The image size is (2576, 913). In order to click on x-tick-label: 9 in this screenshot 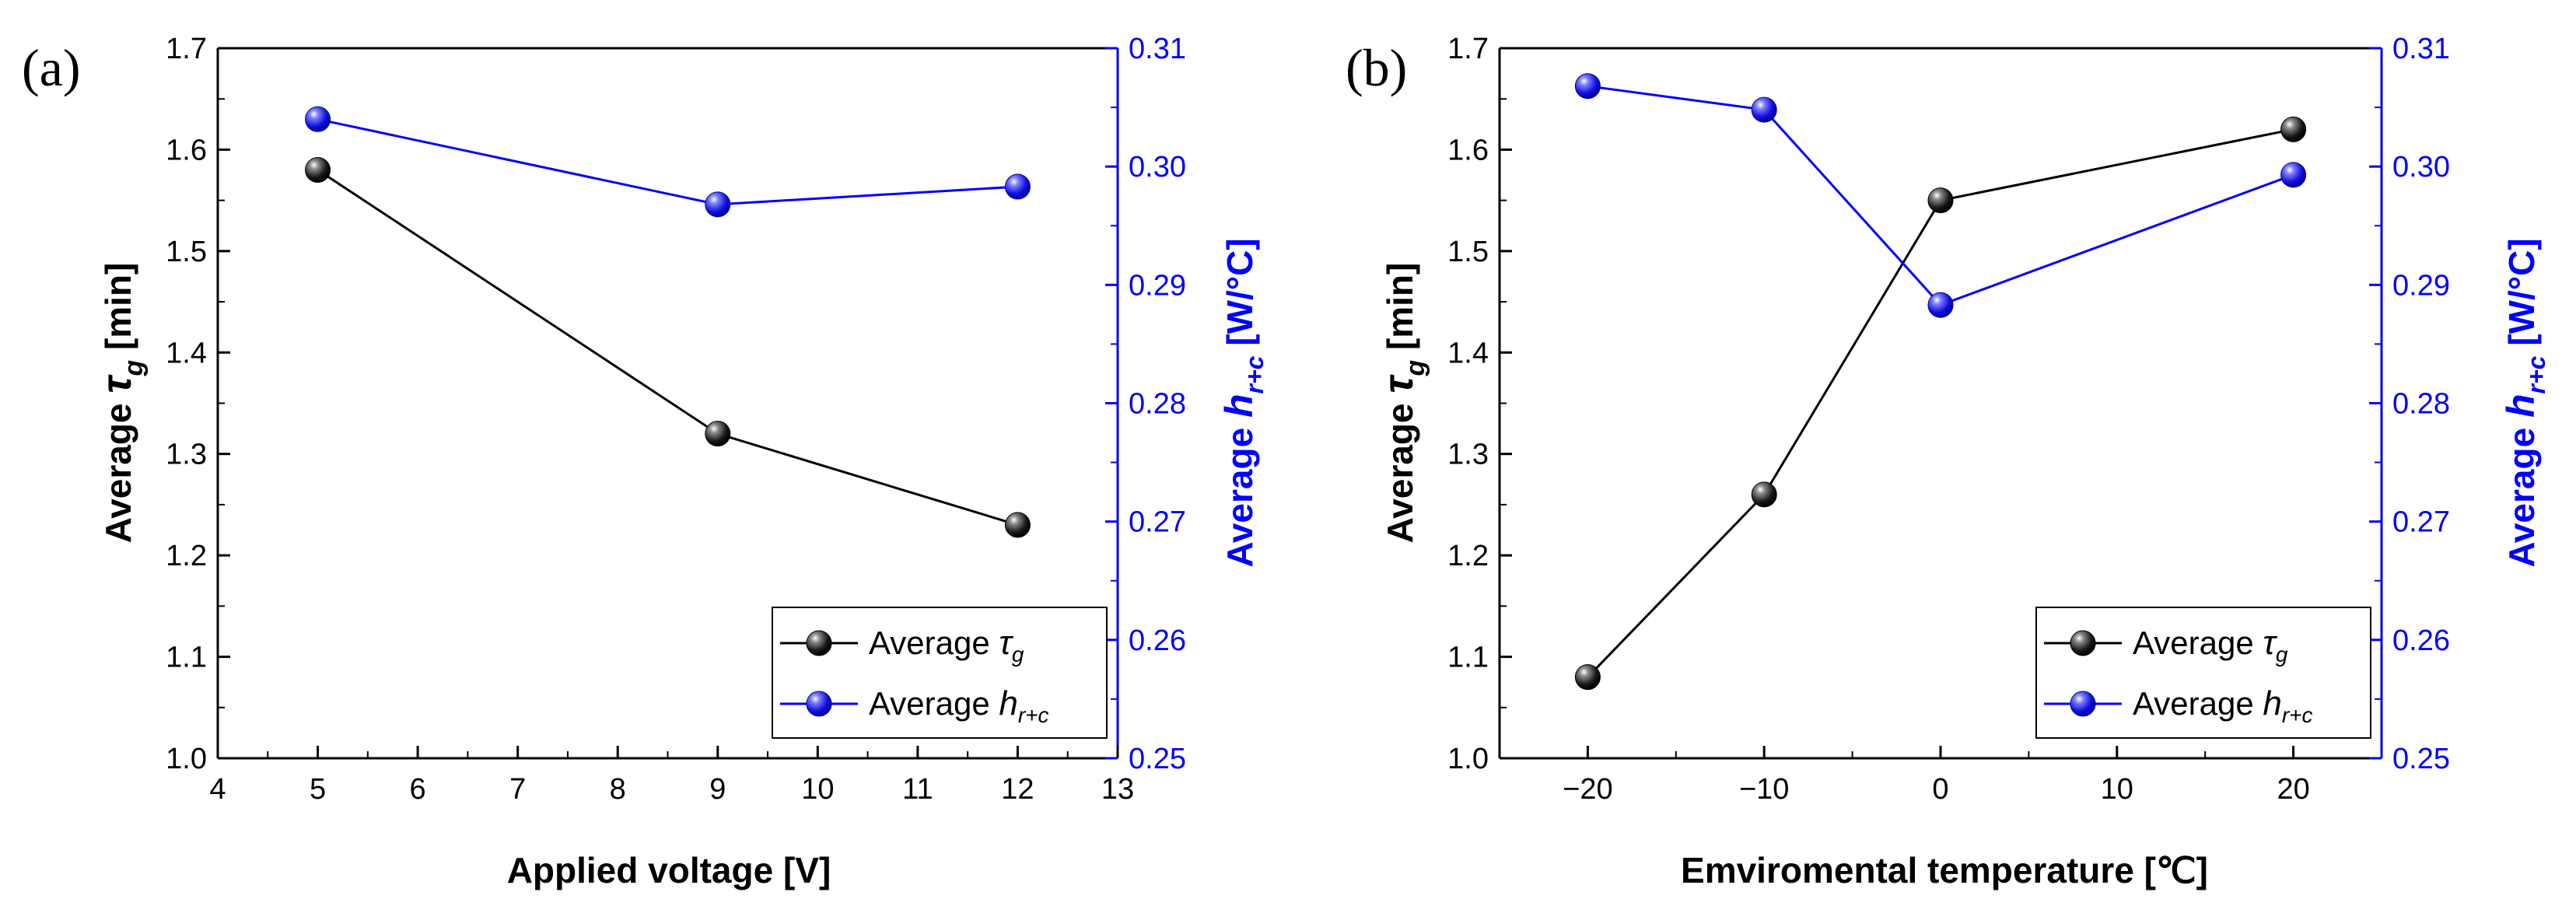, I will do `click(718, 789)`.